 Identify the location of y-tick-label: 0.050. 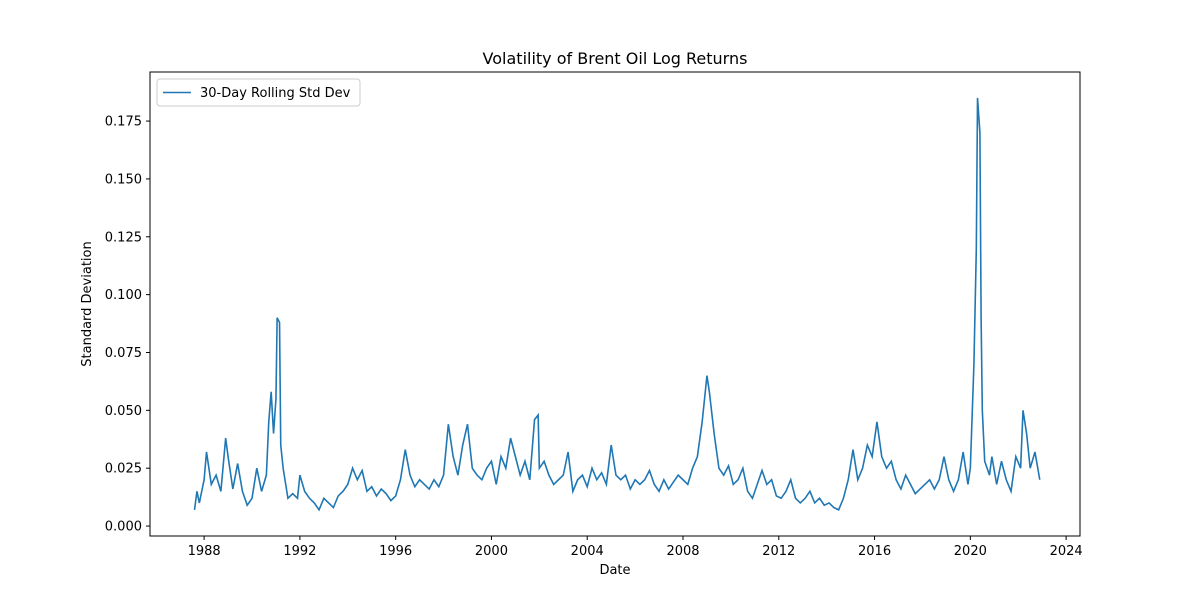
(123, 411).